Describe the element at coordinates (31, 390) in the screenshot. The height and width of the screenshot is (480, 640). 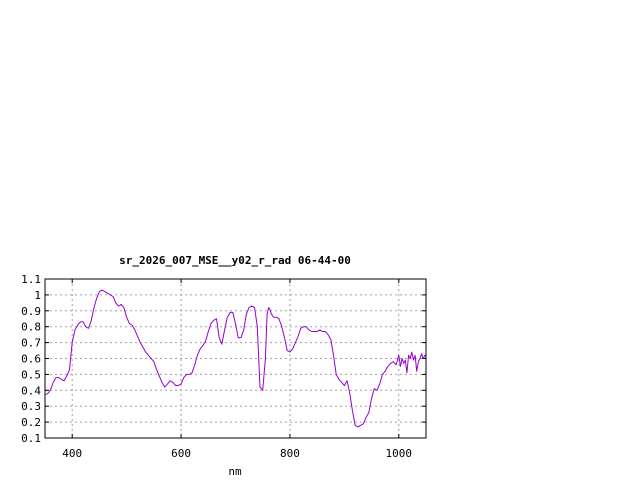
I see `y-tick-label: 0.4` at that location.